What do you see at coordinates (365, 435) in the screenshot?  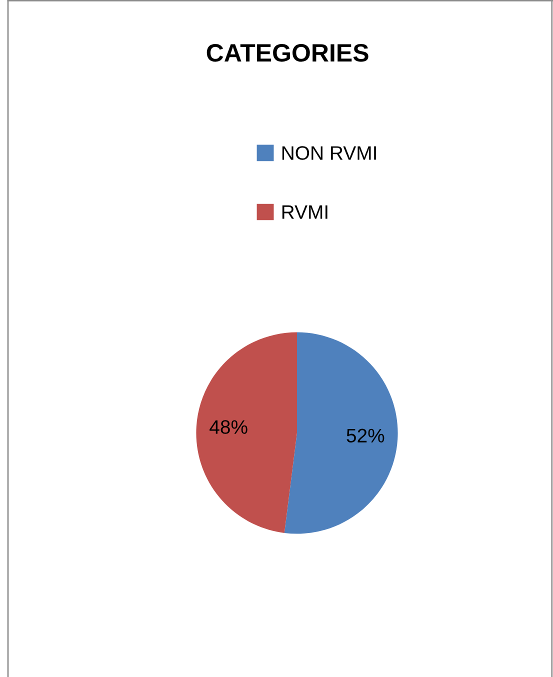 I see `data-label: 52%` at bounding box center [365, 435].